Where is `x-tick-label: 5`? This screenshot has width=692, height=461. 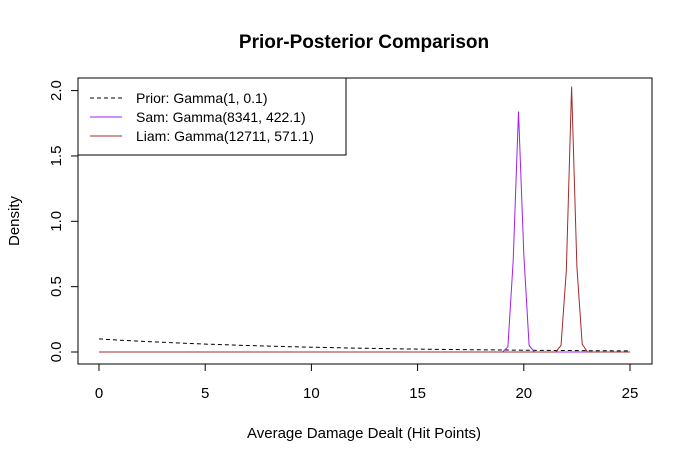
x-tick-label: 5 is located at coordinates (205, 393).